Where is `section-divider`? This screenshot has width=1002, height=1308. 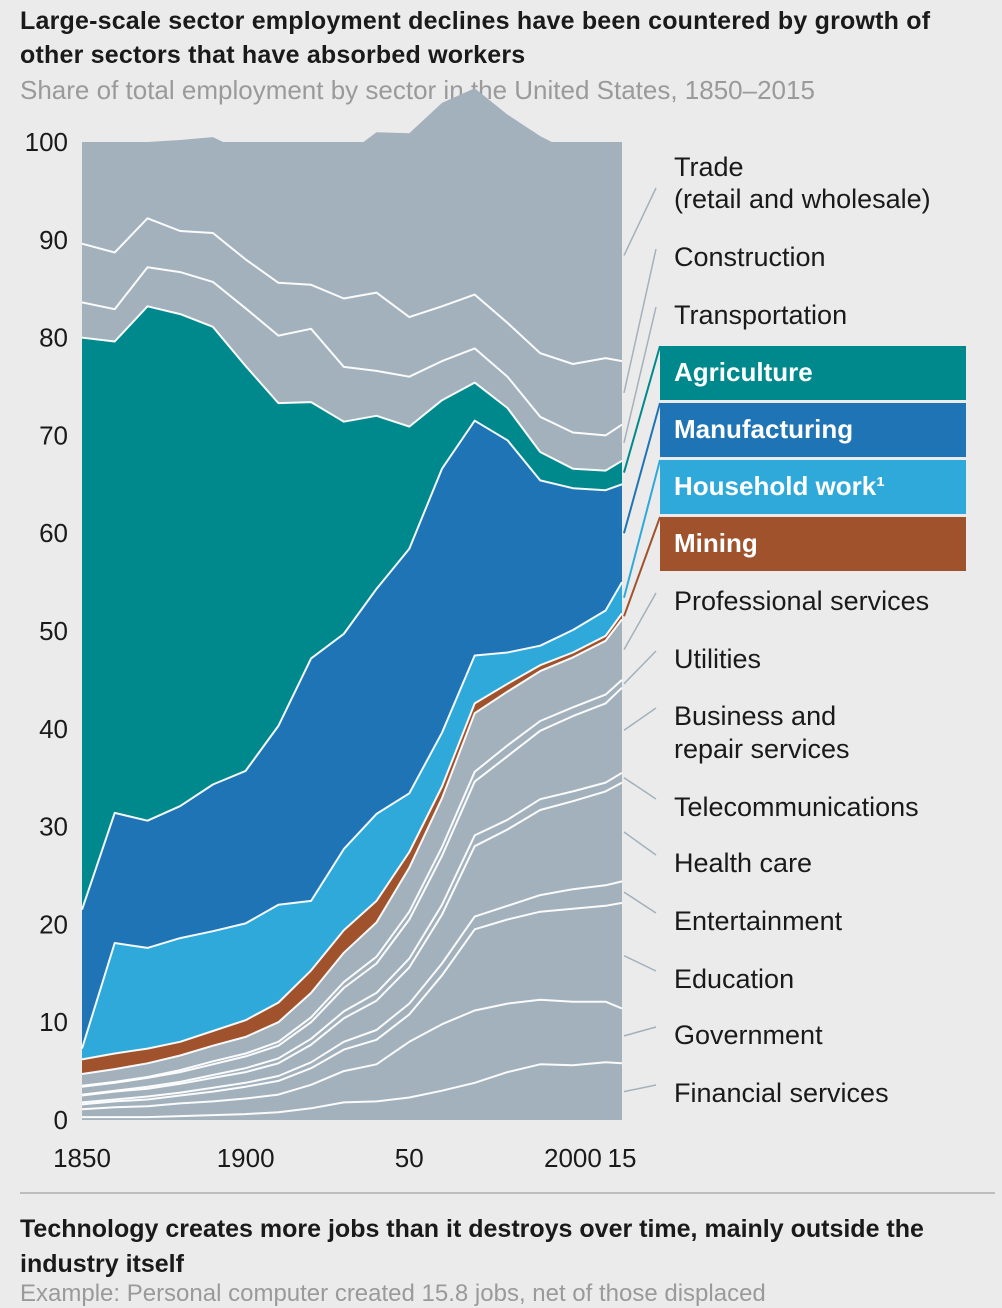 section-divider is located at coordinates (507, 1193).